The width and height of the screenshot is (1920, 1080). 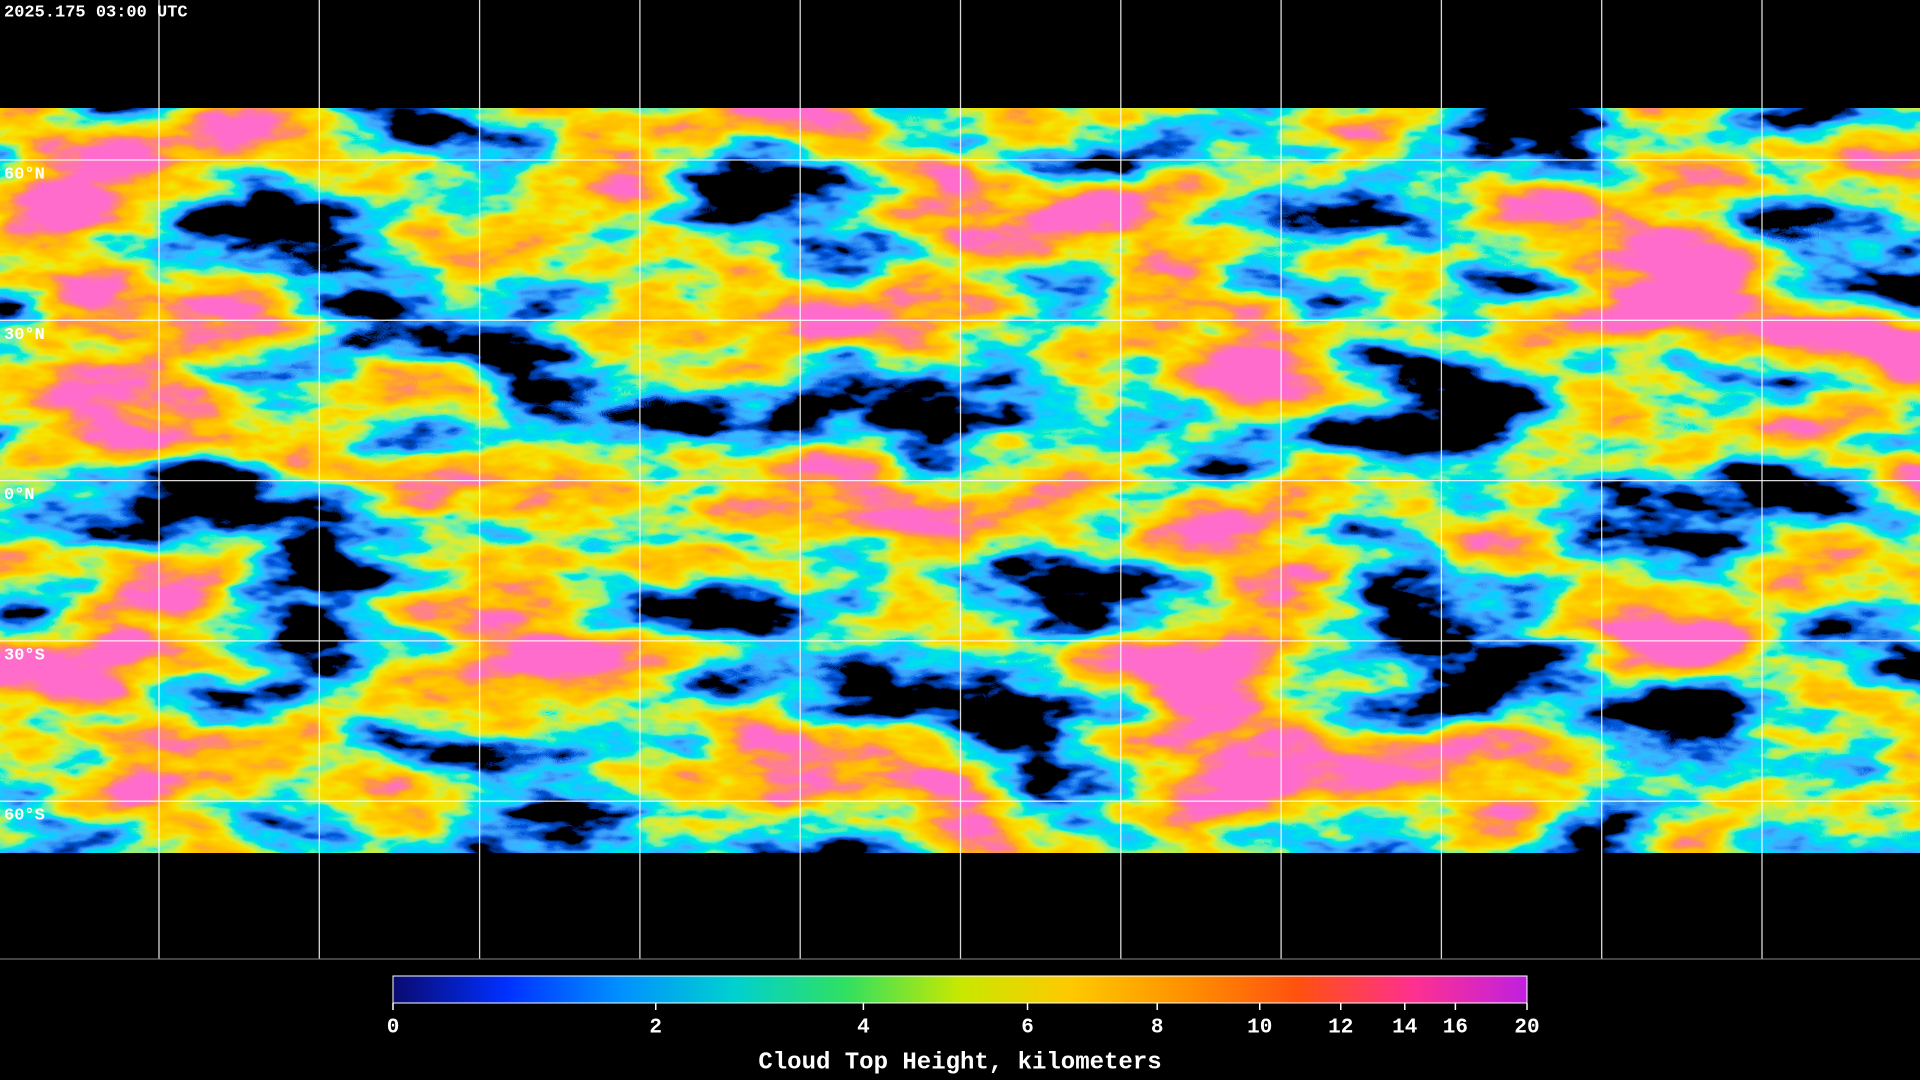 What do you see at coordinates (1340, 1028) in the screenshot?
I see `colorbar-tick-label: 12` at bounding box center [1340, 1028].